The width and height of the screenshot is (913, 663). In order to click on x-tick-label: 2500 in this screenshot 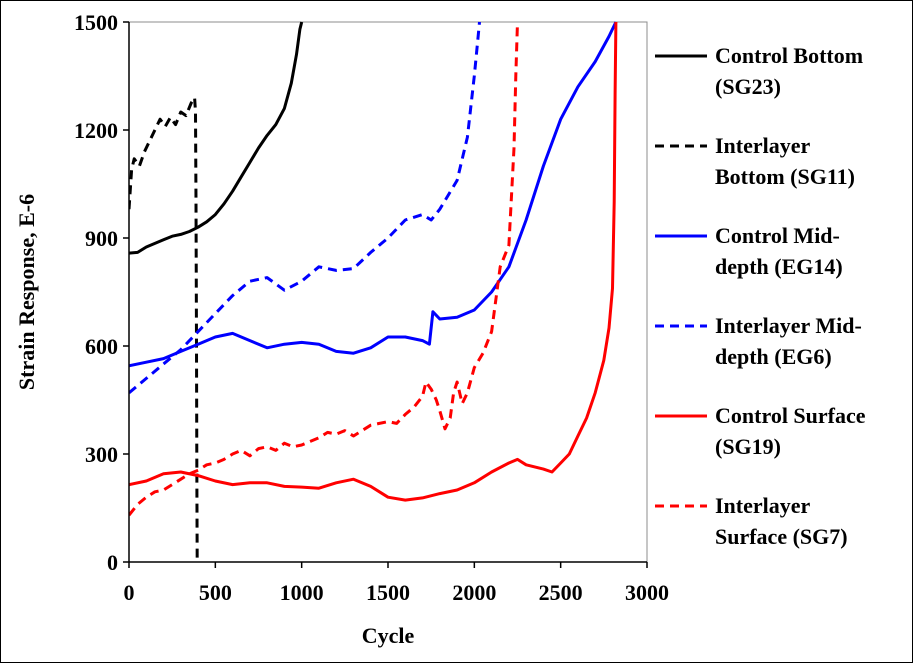, I will do `click(561, 592)`.